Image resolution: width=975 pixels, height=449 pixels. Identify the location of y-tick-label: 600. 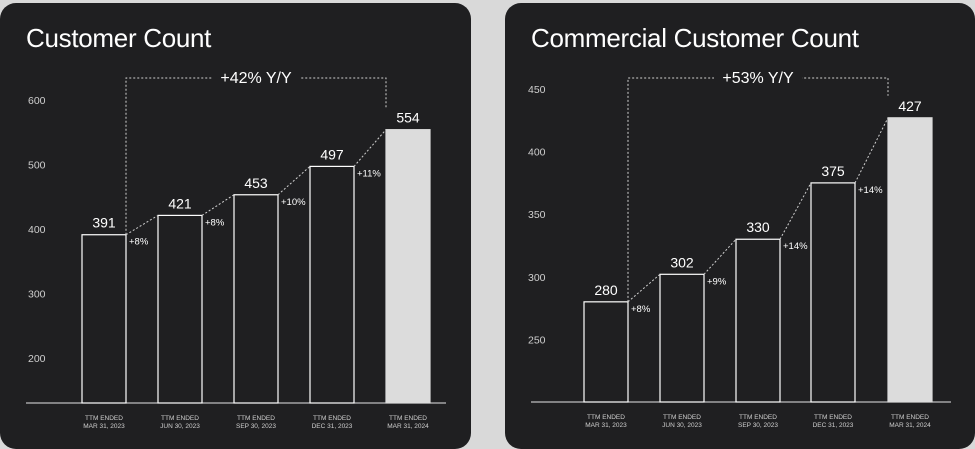
(37, 101).